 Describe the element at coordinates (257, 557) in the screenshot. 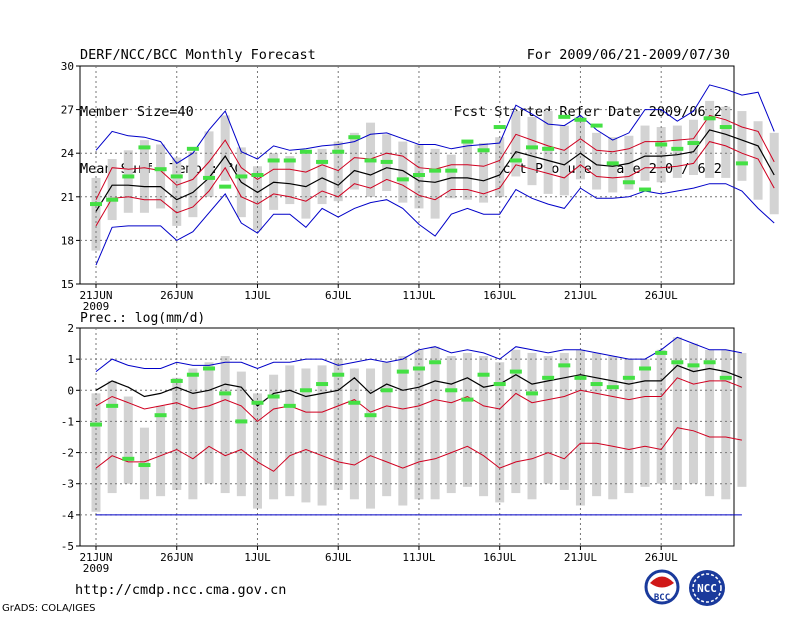

I see `prec-x-tick-label: 1JUL` at that location.